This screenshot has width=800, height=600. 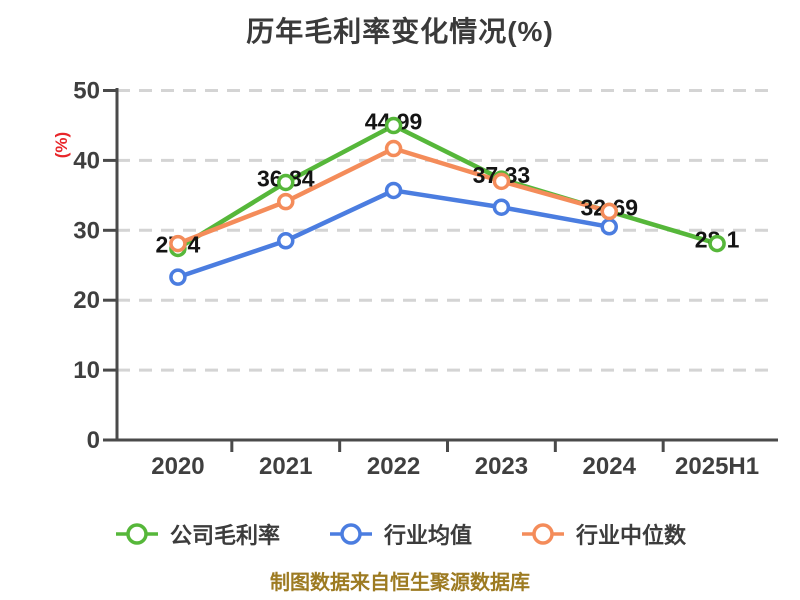 I want to click on legend: 公司毛利率 行业均值 行业中位数, so click(x=400, y=534).